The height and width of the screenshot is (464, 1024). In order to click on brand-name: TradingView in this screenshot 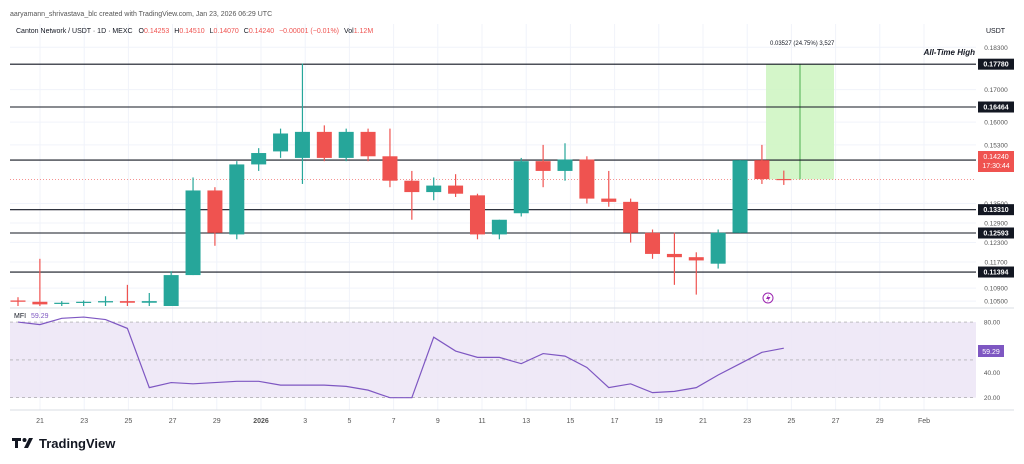, I will do `click(77, 443)`.